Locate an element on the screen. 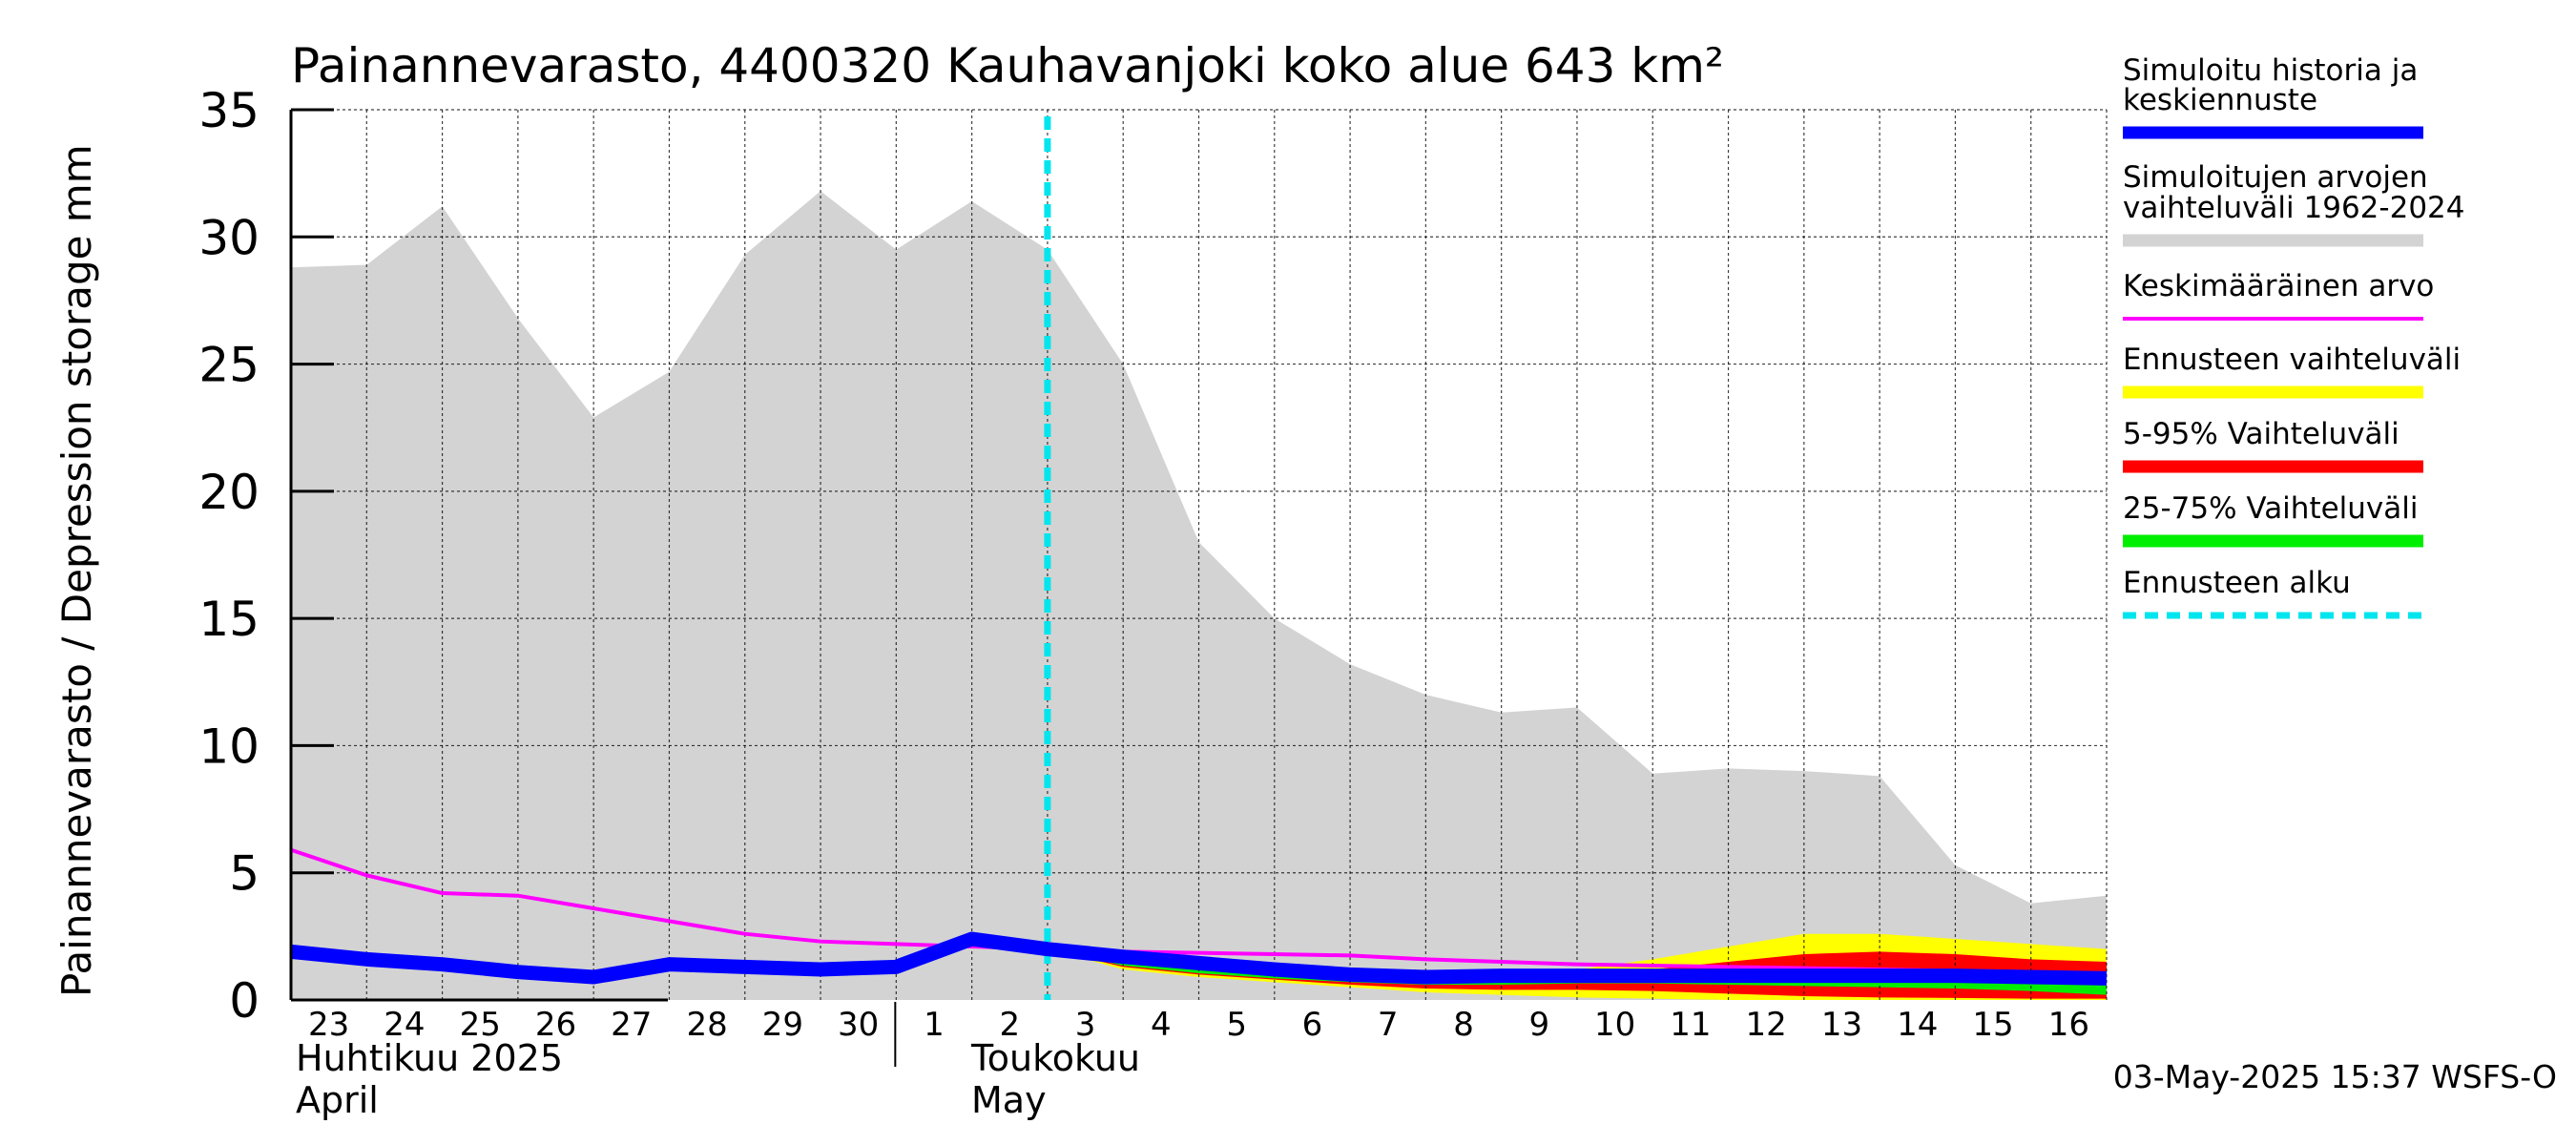 Image resolution: width=2576 pixels, height=1145 pixels. x-tick-label: 9 is located at coordinates (1538, 1025).